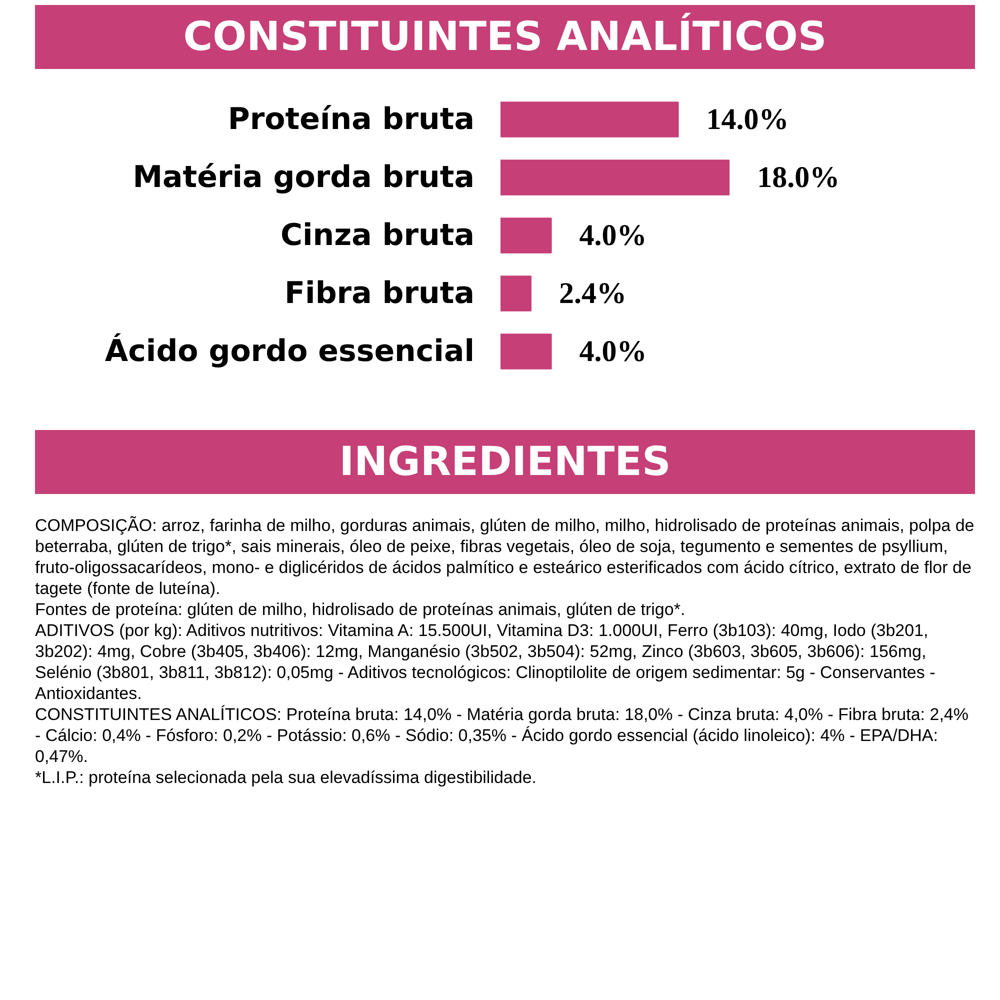 This screenshot has height=1000, width=1000. Describe the element at coordinates (505, 462) in the screenshot. I see `text: INGREDIENTES` at that location.